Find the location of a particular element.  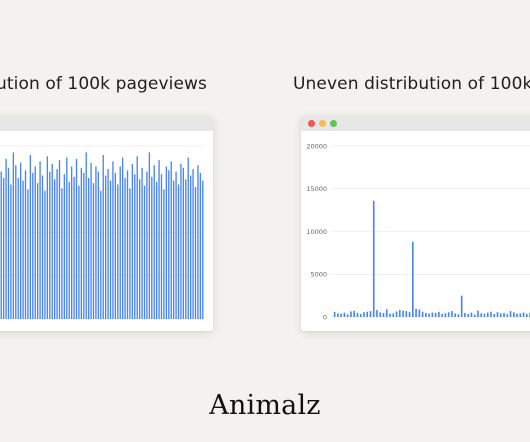

window-close-icon is located at coordinates (311, 123).